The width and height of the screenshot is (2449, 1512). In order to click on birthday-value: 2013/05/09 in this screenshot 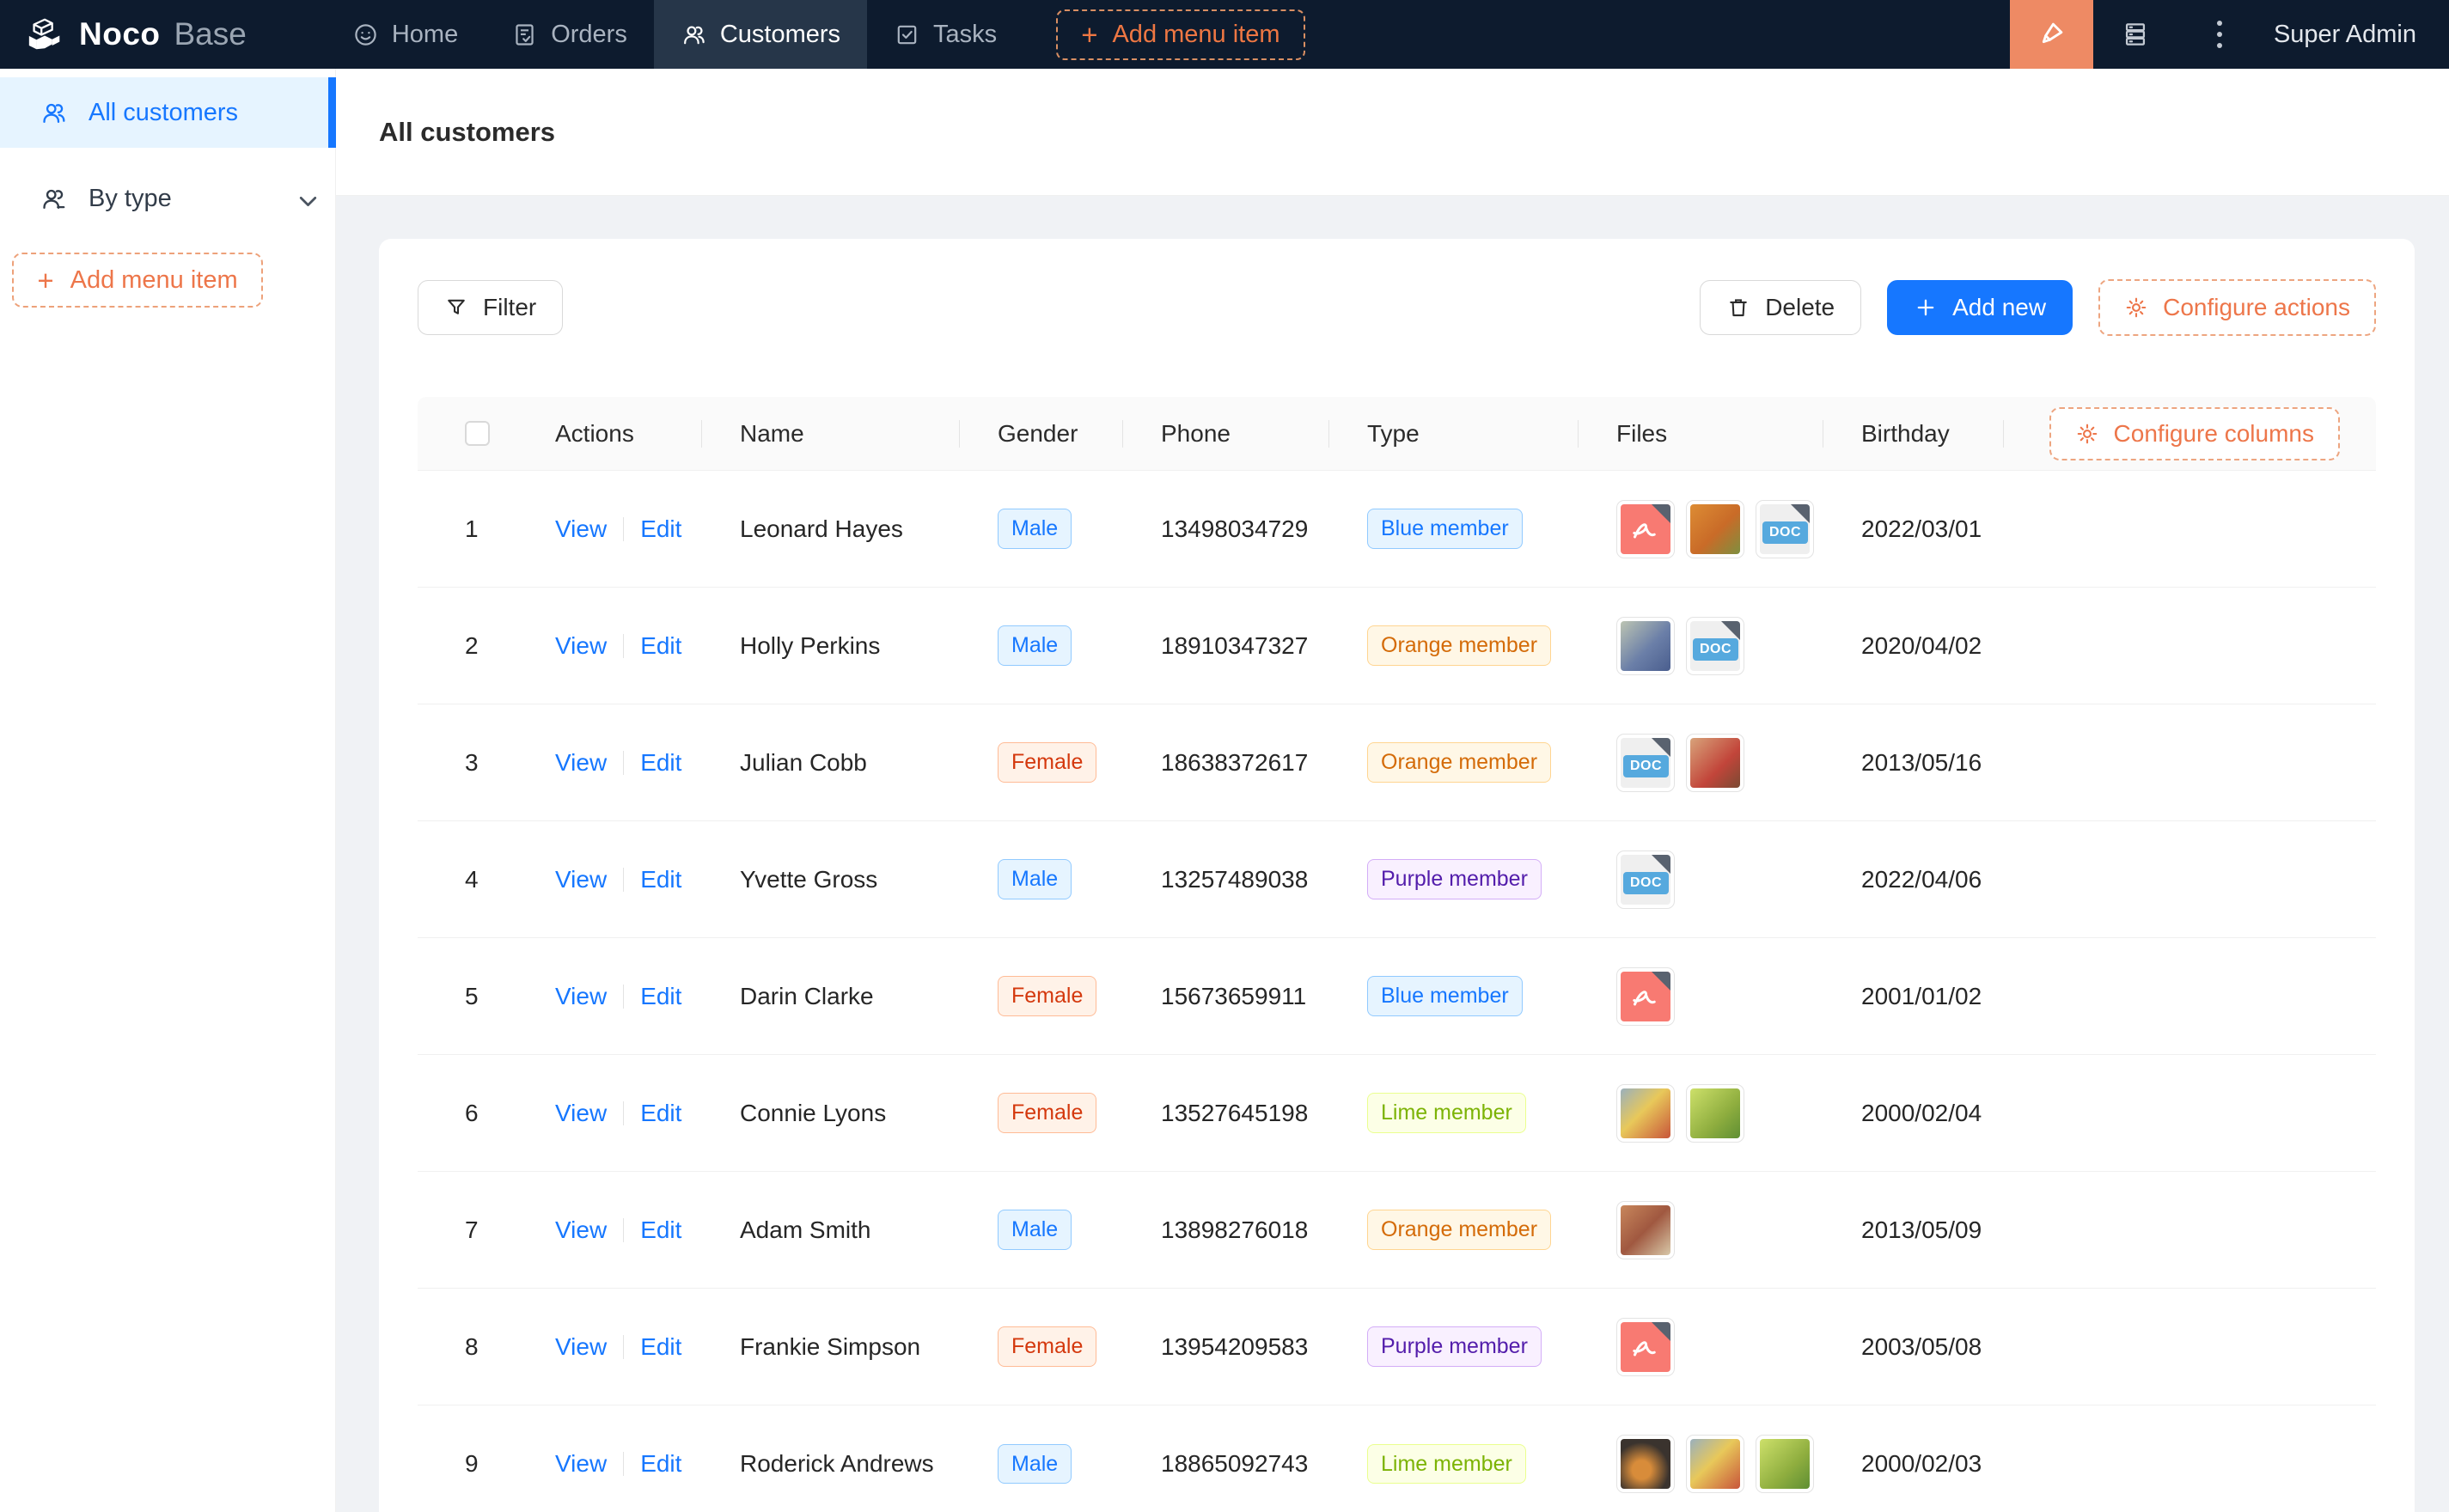, I will do `click(1922, 1229)`.